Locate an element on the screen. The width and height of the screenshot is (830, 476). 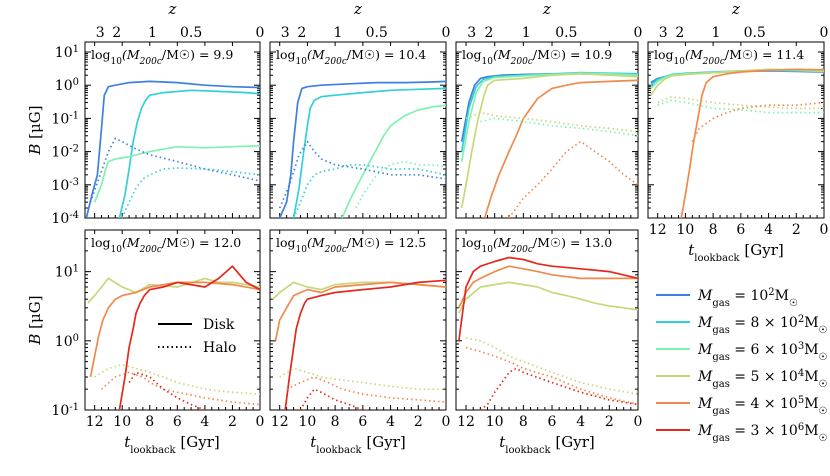
panel-3-series-mgas-5e4 is located at coordinates (549, 140).